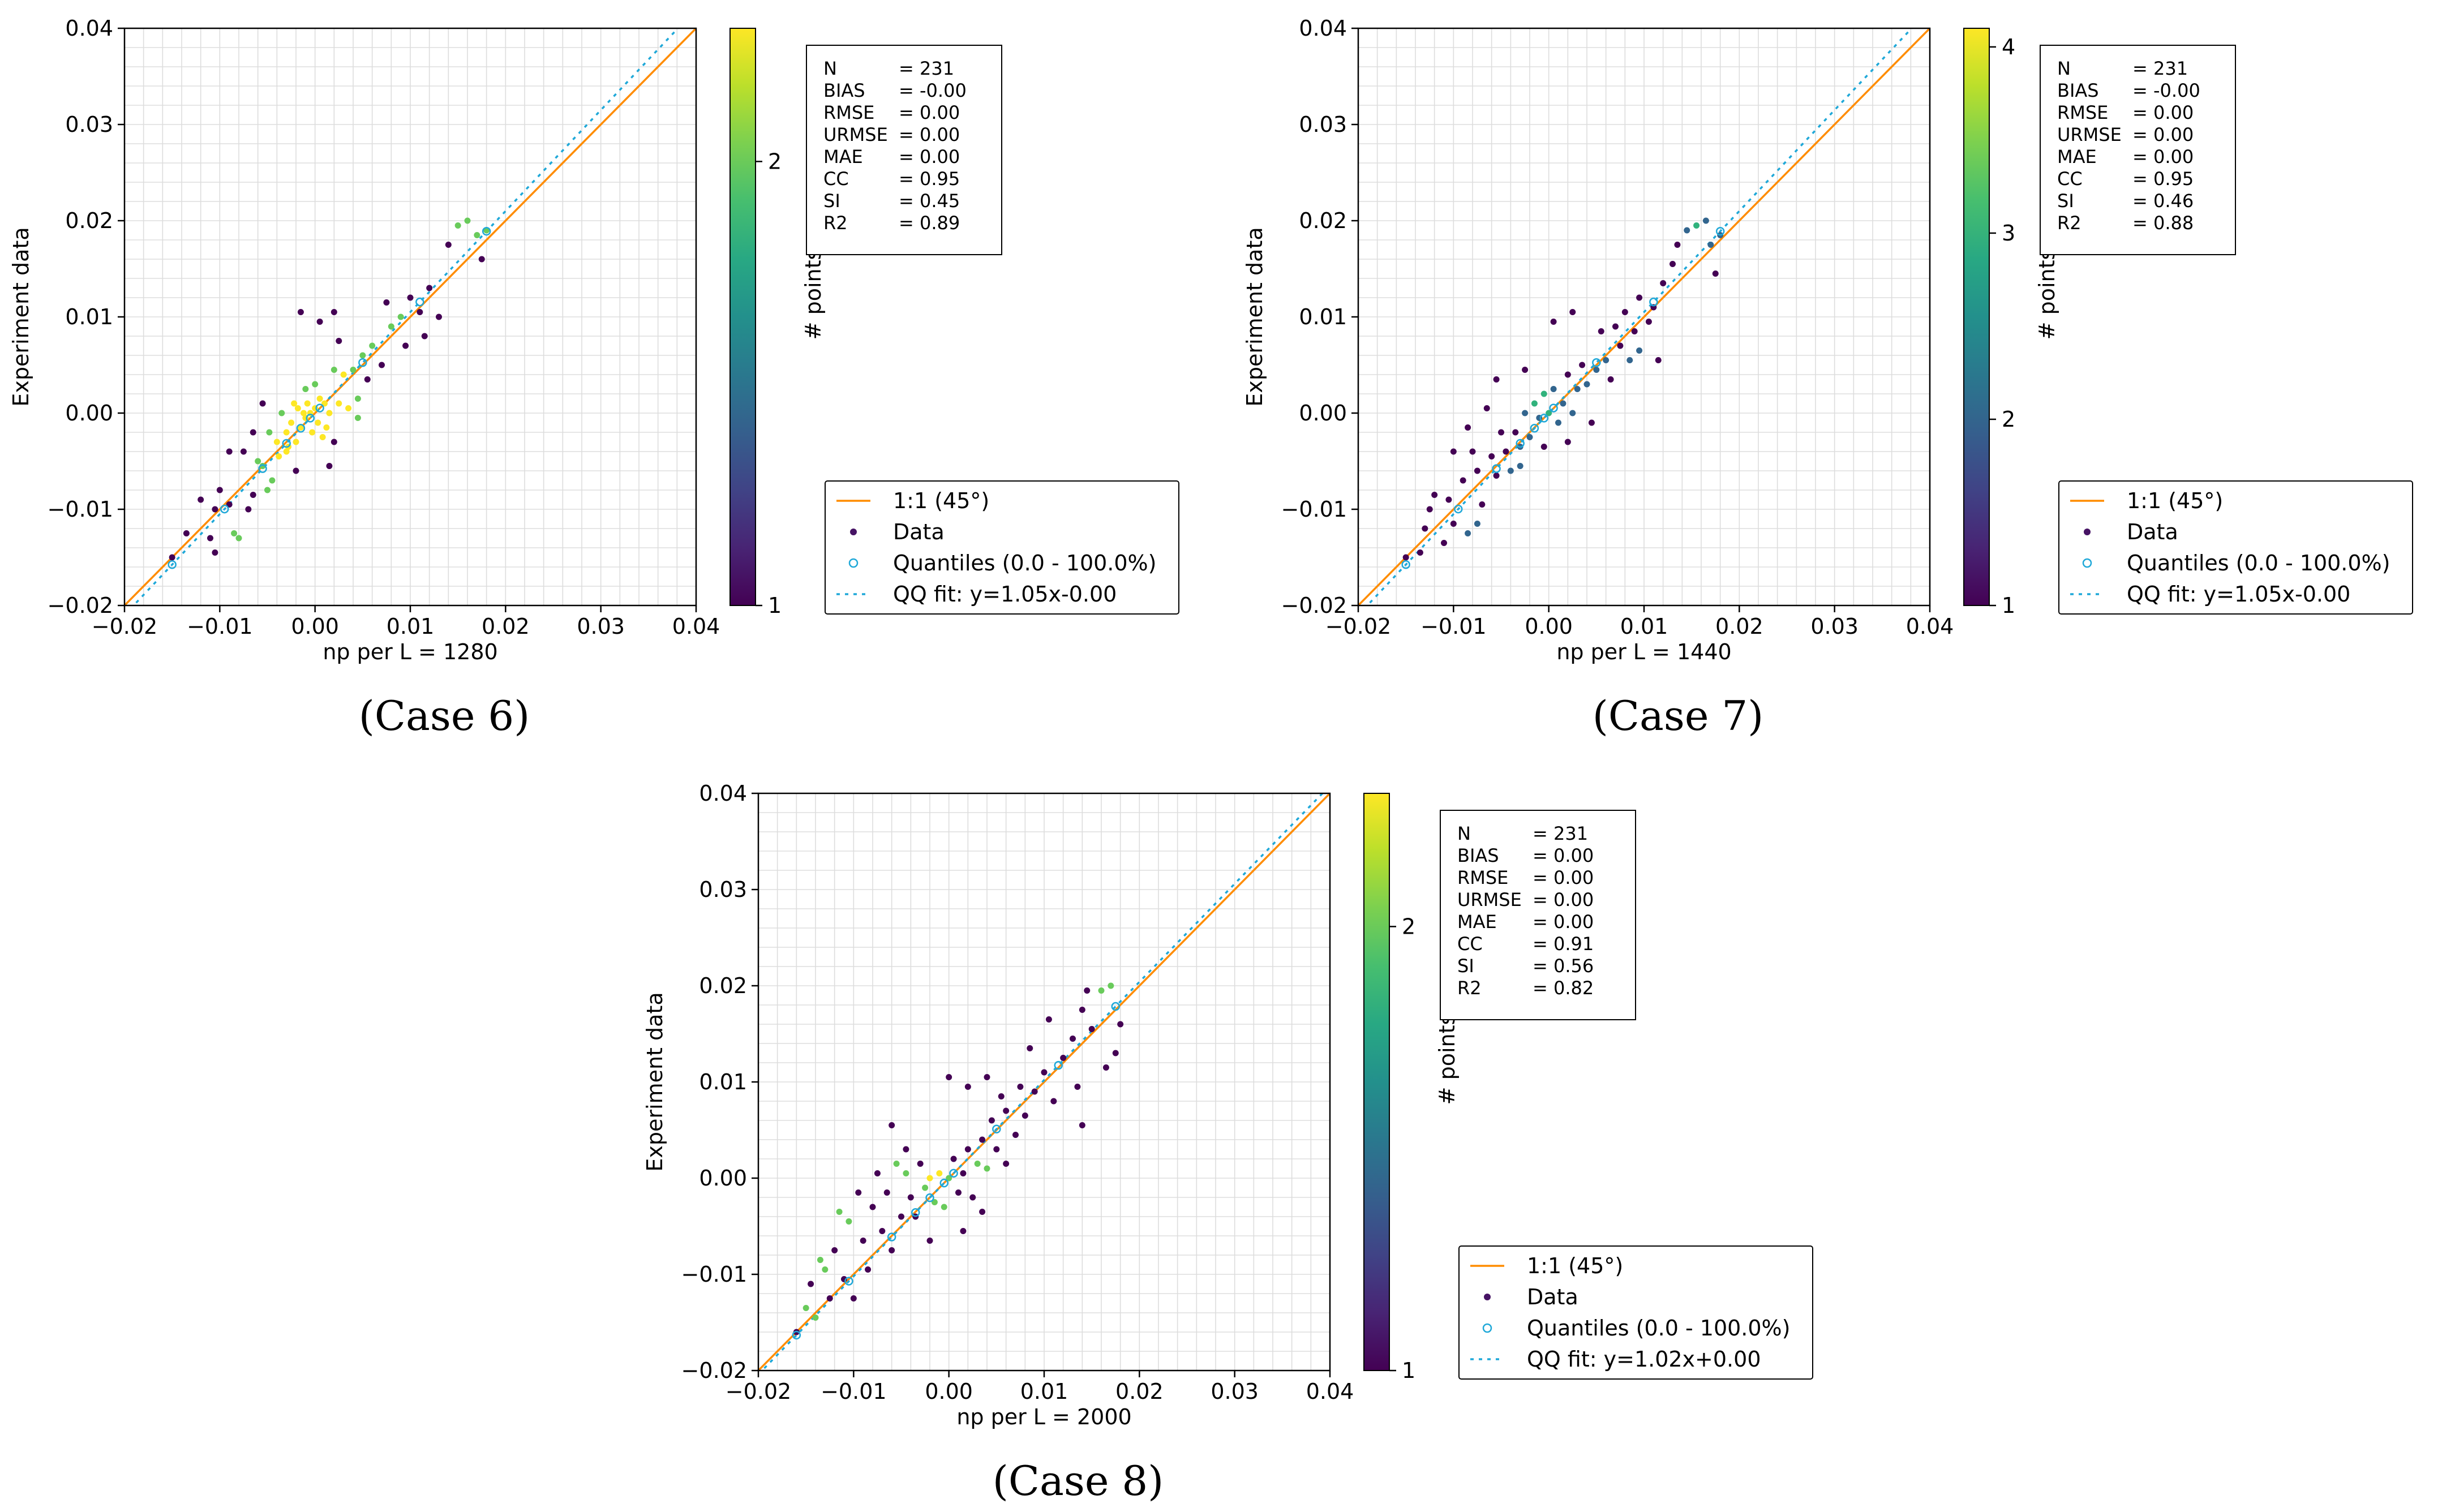 Image resolution: width=2442 pixels, height=1512 pixels. What do you see at coordinates (329, 397) in the screenshot?
I see `quantile-markers` at bounding box center [329, 397].